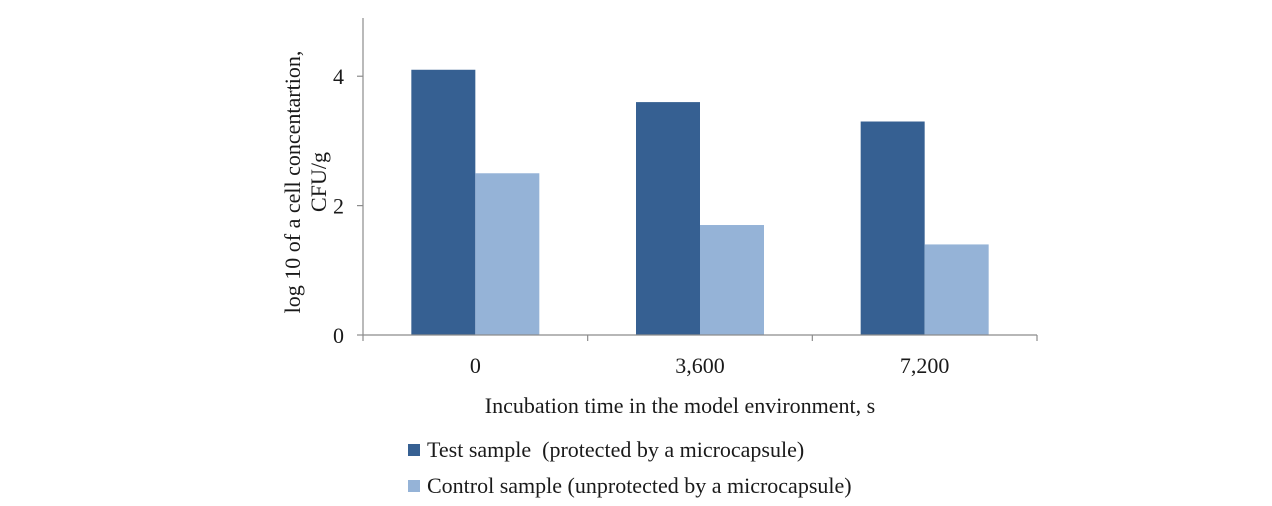 The width and height of the screenshot is (1272, 506). I want to click on y-axis-title: log 10 of a cell concentartion, CFU/g, so click(305, 182).